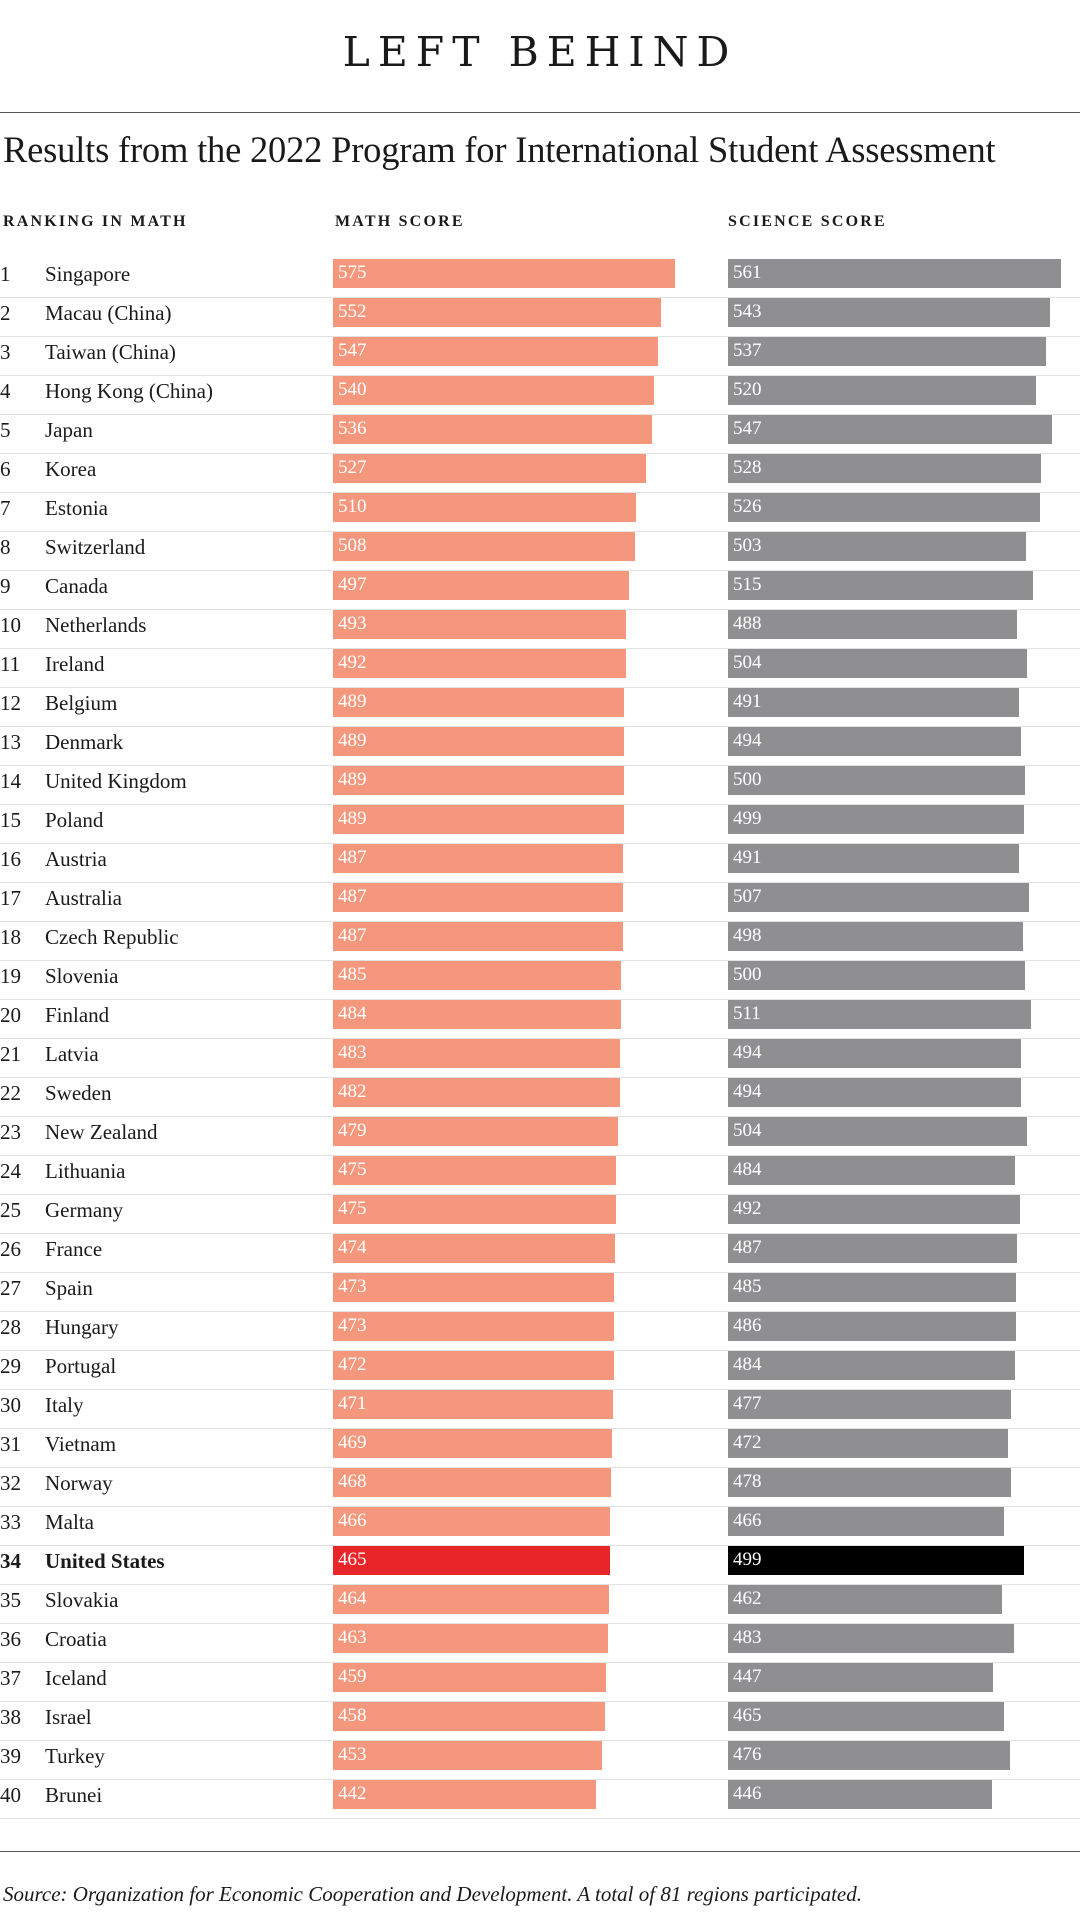 Image resolution: width=1080 pixels, height=1931 pixels. I want to click on rank-label: 30, so click(10, 1405).